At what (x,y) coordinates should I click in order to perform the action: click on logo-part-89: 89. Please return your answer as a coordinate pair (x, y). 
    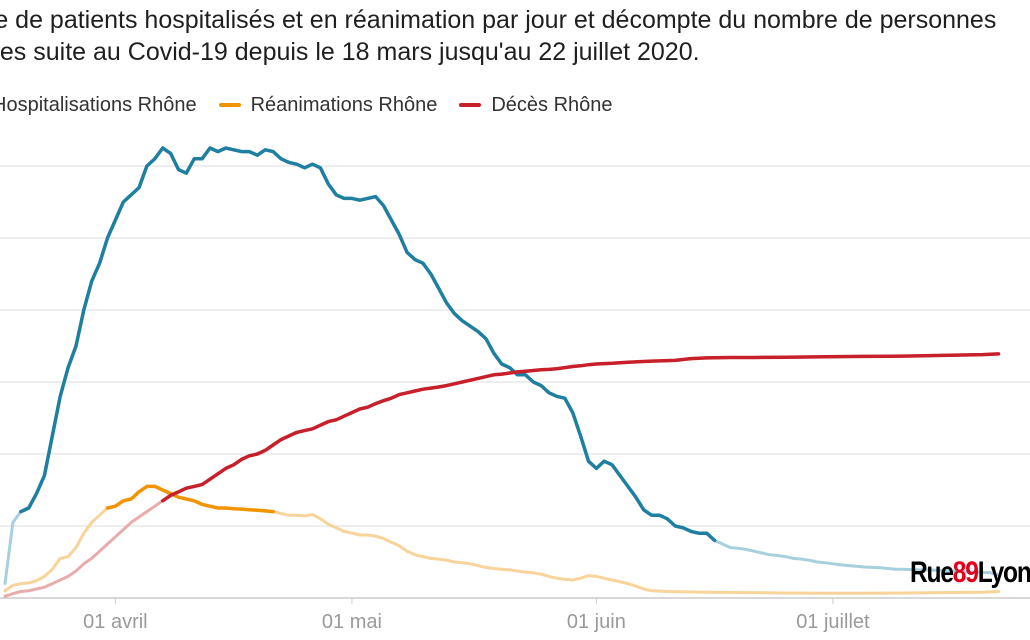
    Looking at the image, I should click on (965, 572).